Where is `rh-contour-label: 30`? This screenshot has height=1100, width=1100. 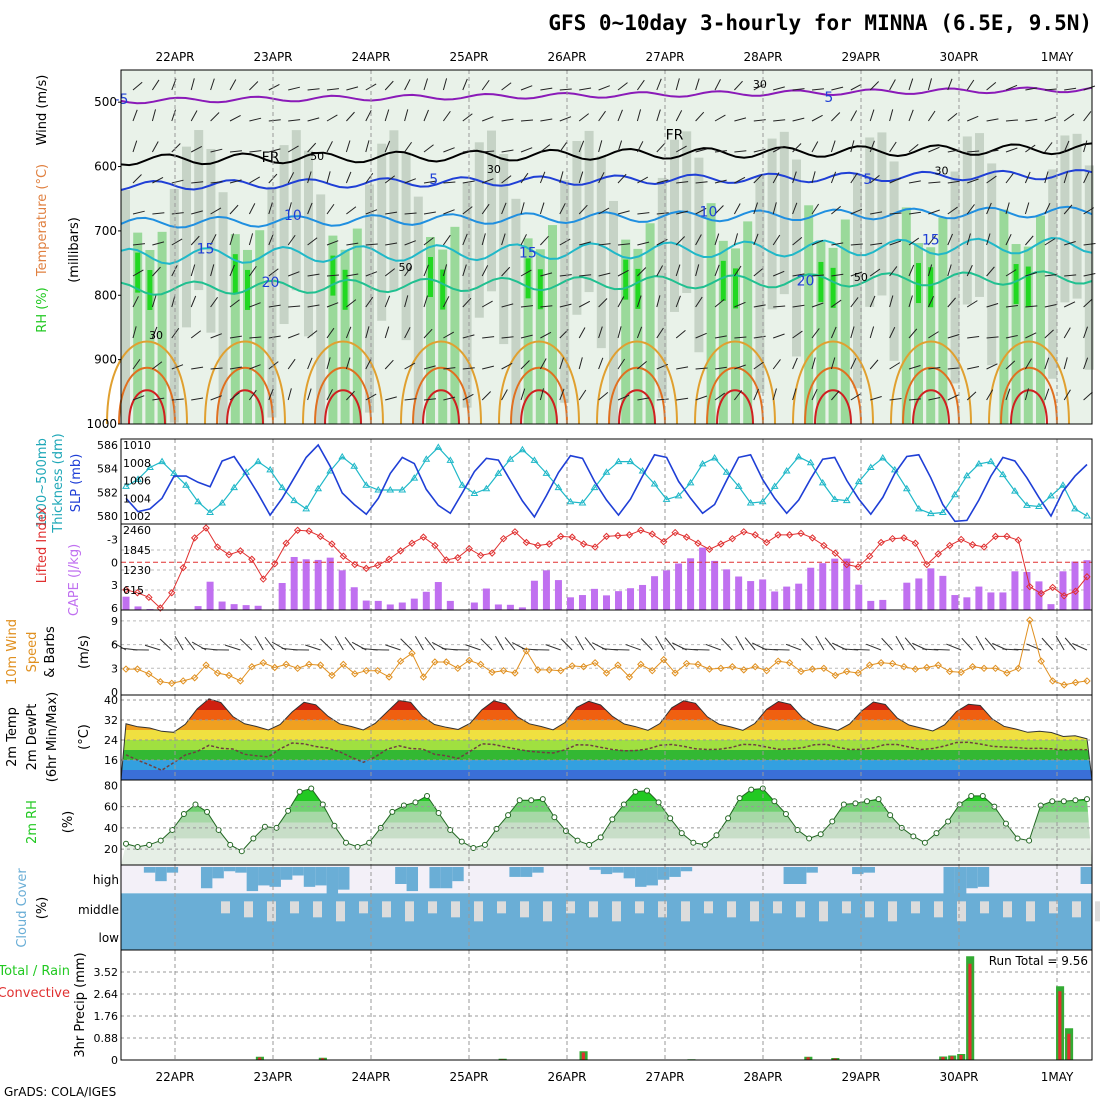 rh-contour-label: 30 is located at coordinates (156, 335).